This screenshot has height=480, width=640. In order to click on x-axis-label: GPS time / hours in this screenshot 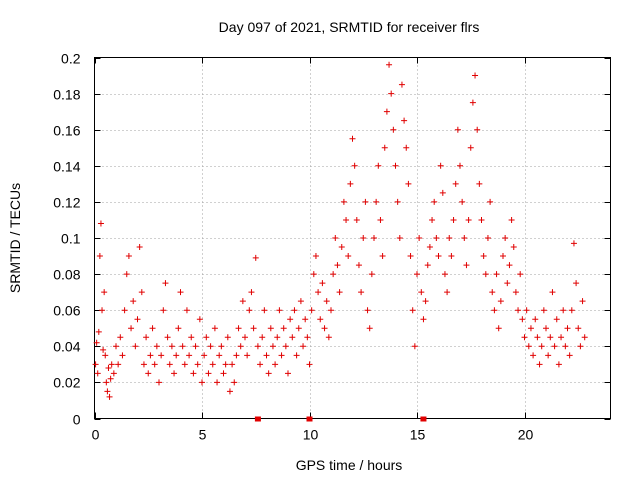, I will do `click(349, 465)`.